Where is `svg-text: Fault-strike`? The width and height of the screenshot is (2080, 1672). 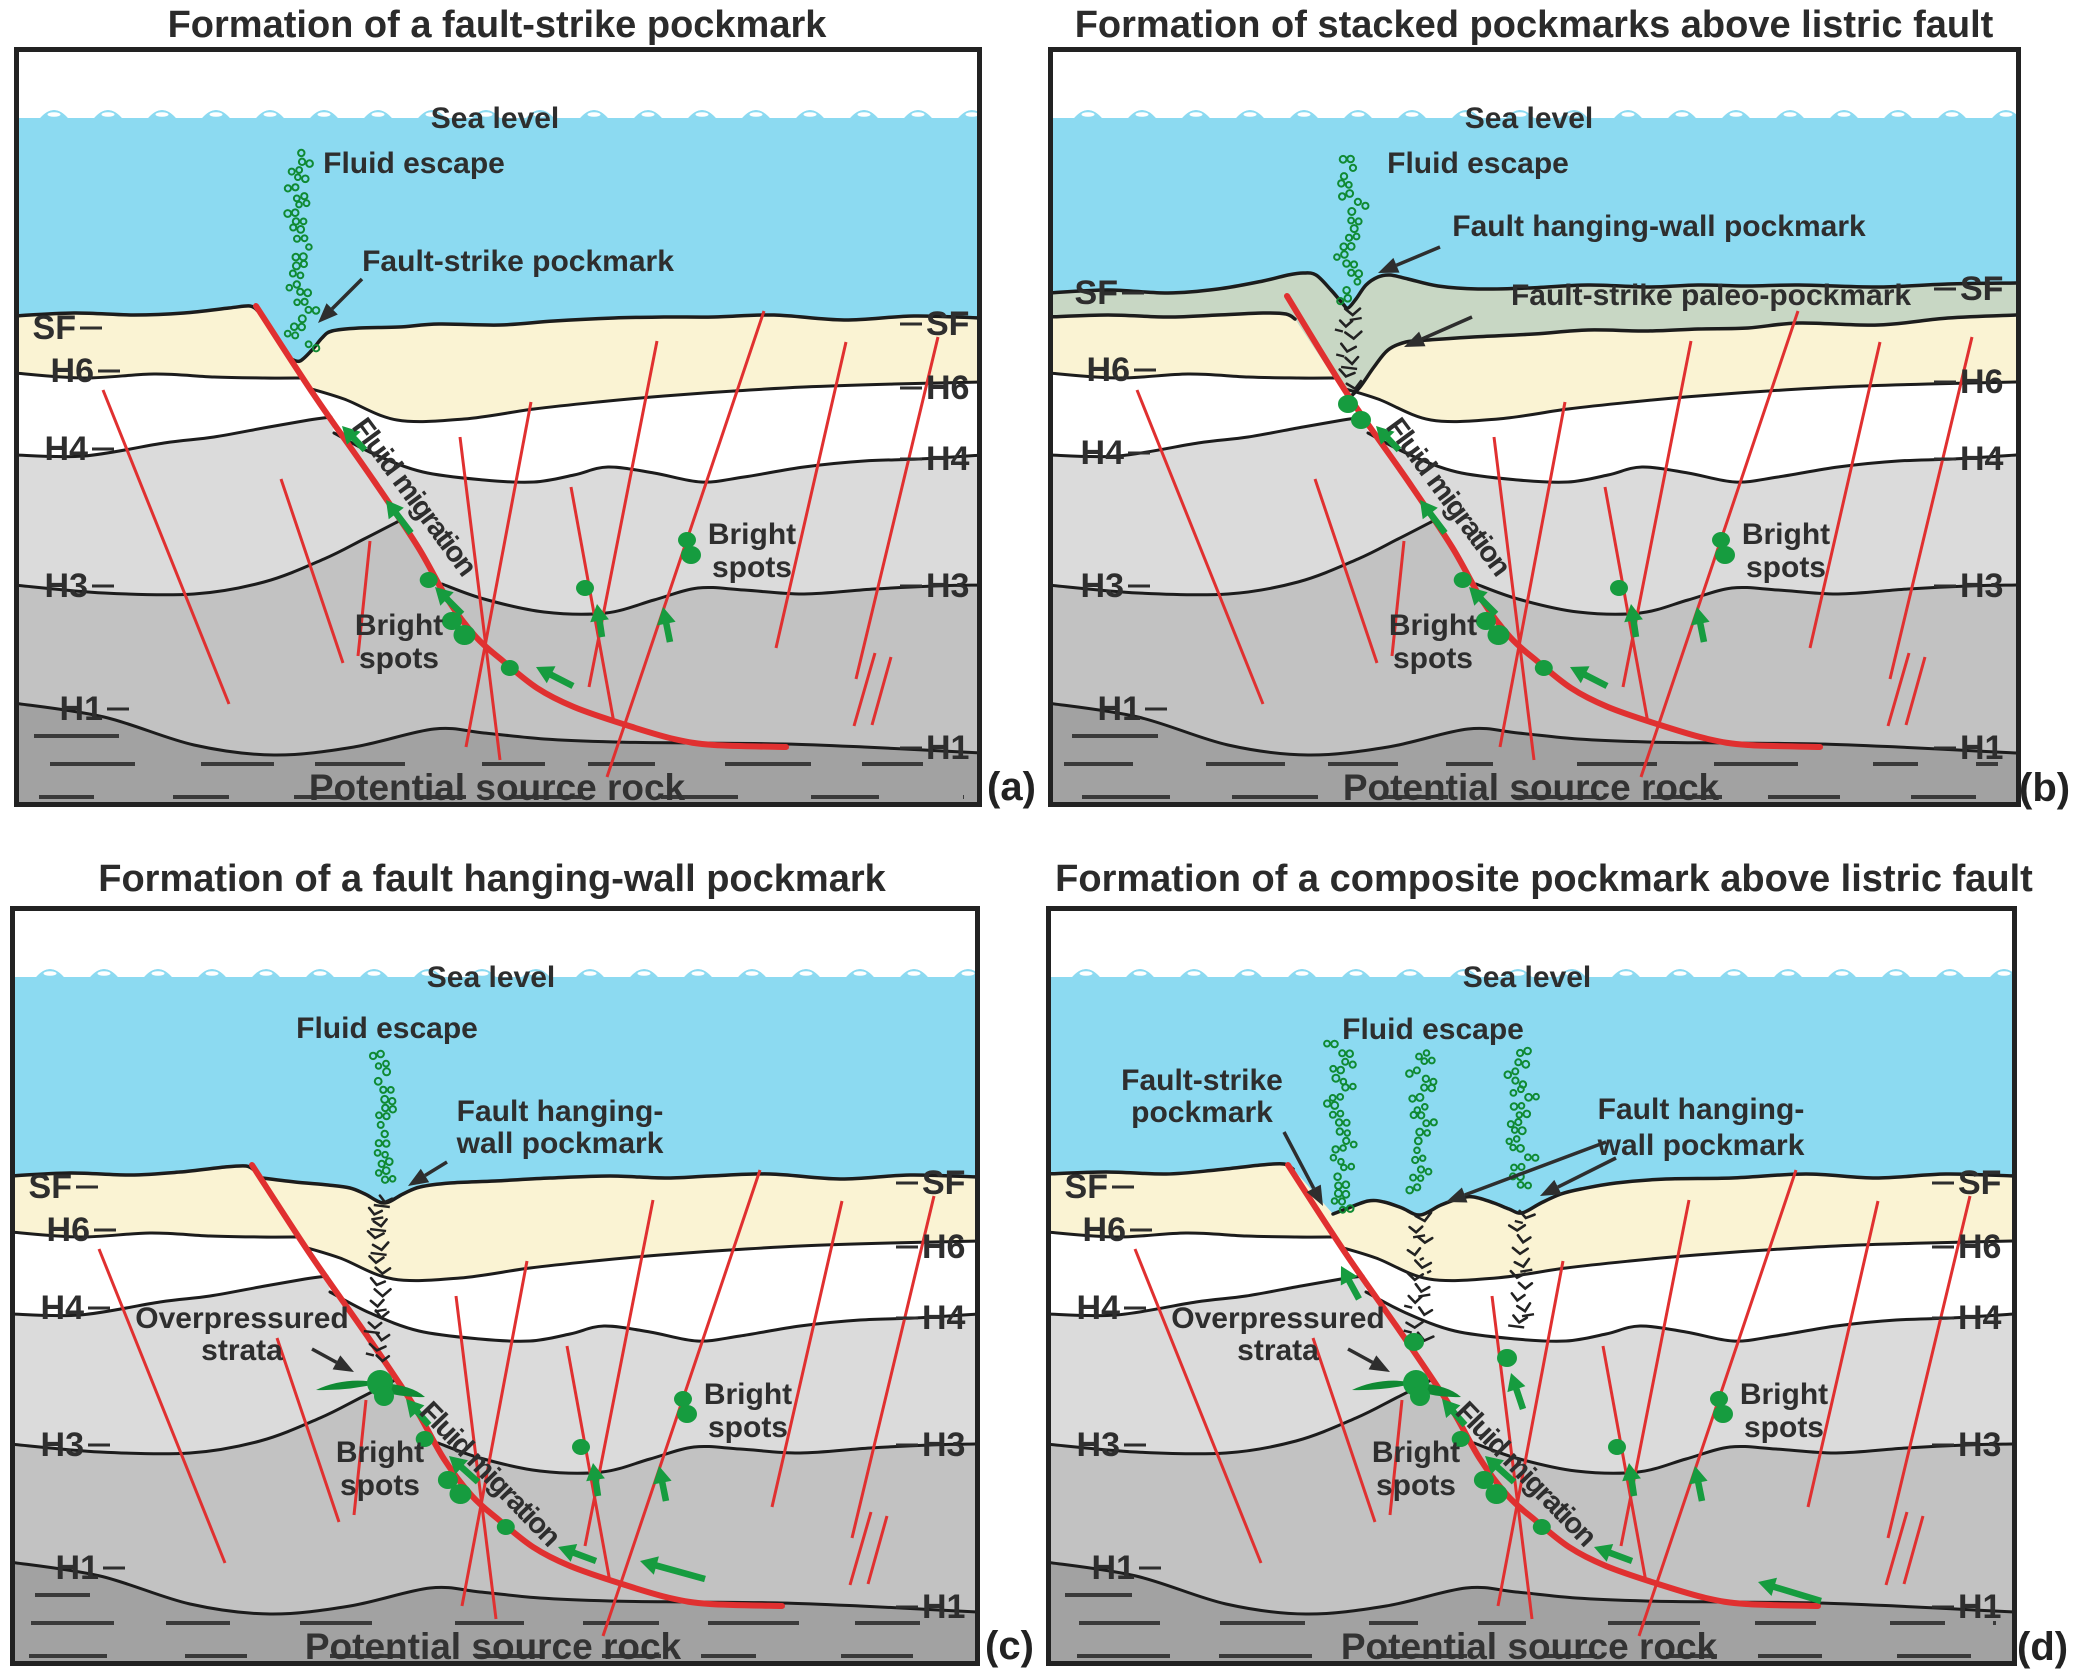
svg-text: Fault-strike is located at coordinates (1202, 1080).